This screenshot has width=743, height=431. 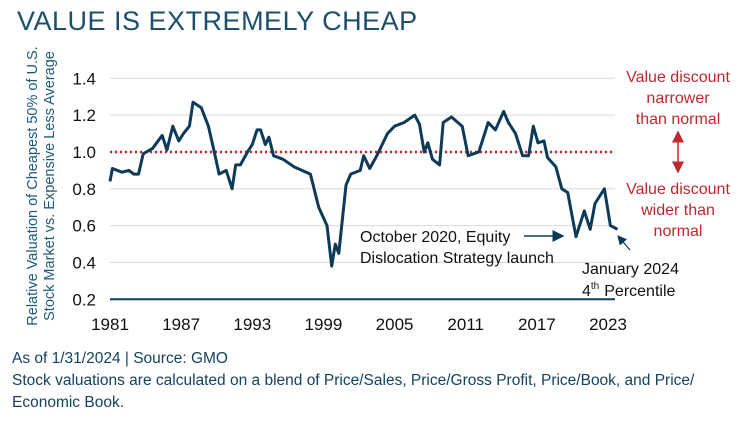 I want to click on annotation-latest-suffix: th, so click(x=595, y=286).